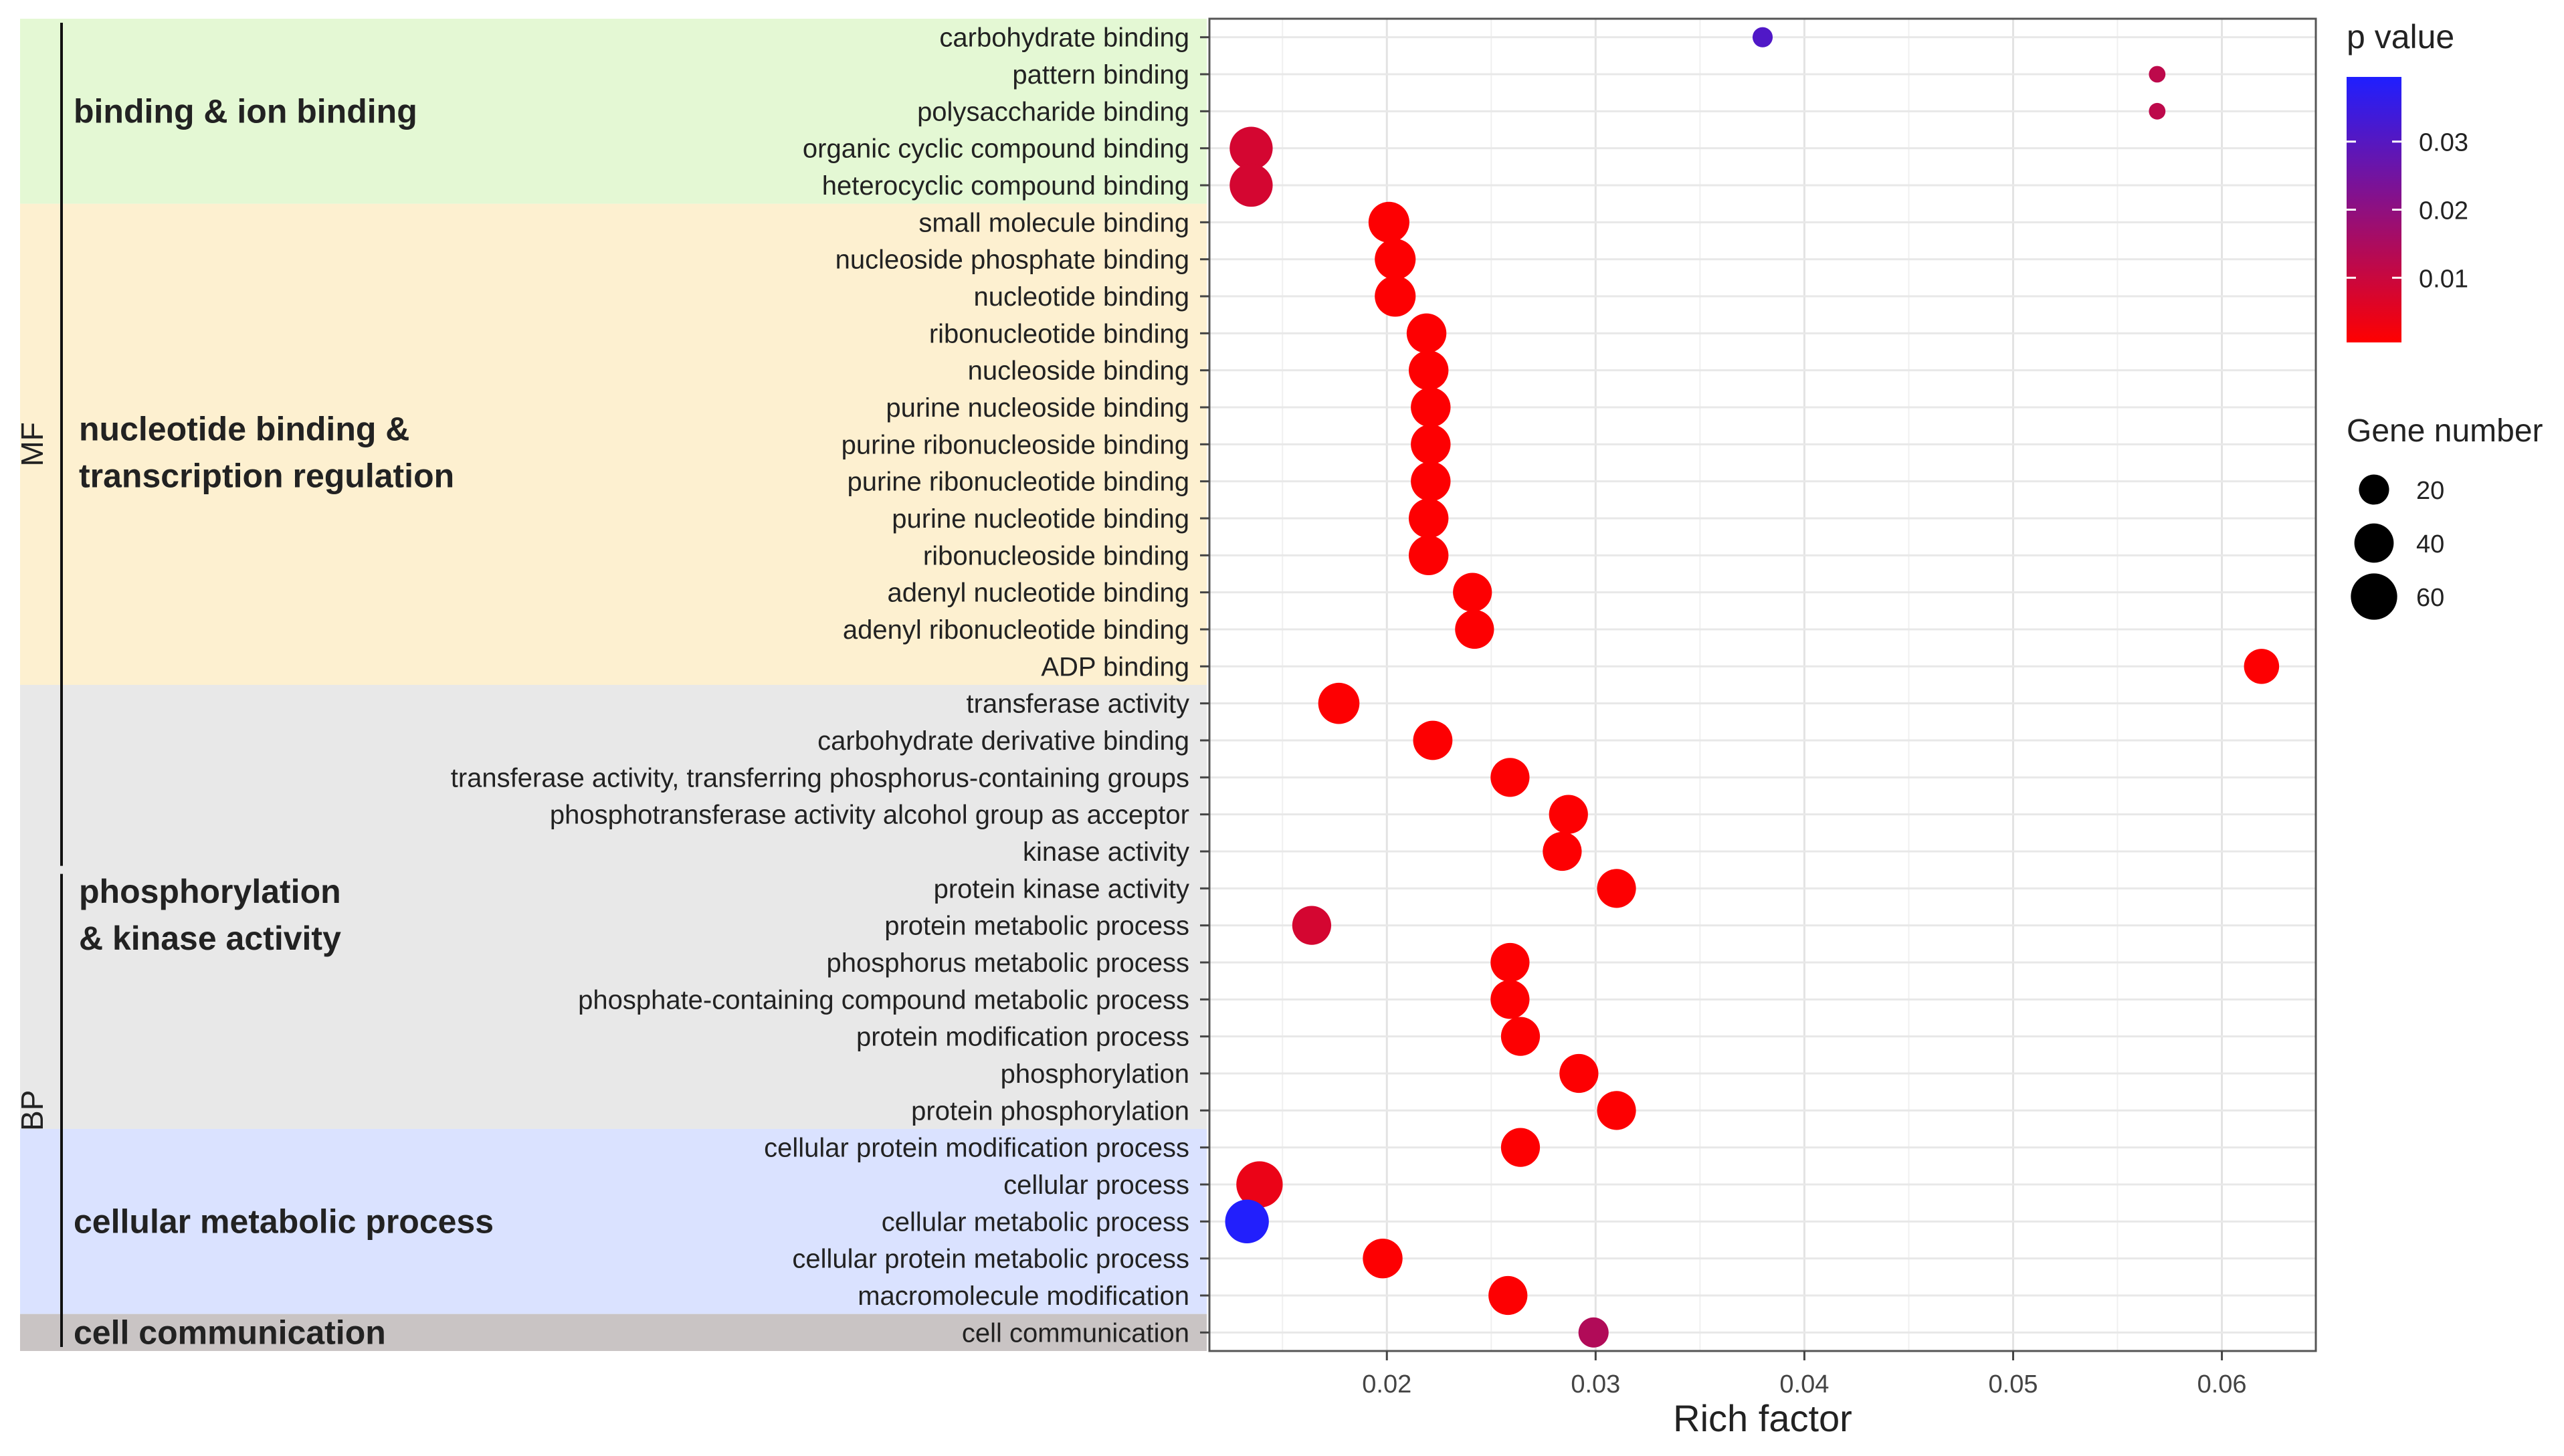  What do you see at coordinates (1762, 1418) in the screenshot?
I see `x-axis-label: Rich factor` at bounding box center [1762, 1418].